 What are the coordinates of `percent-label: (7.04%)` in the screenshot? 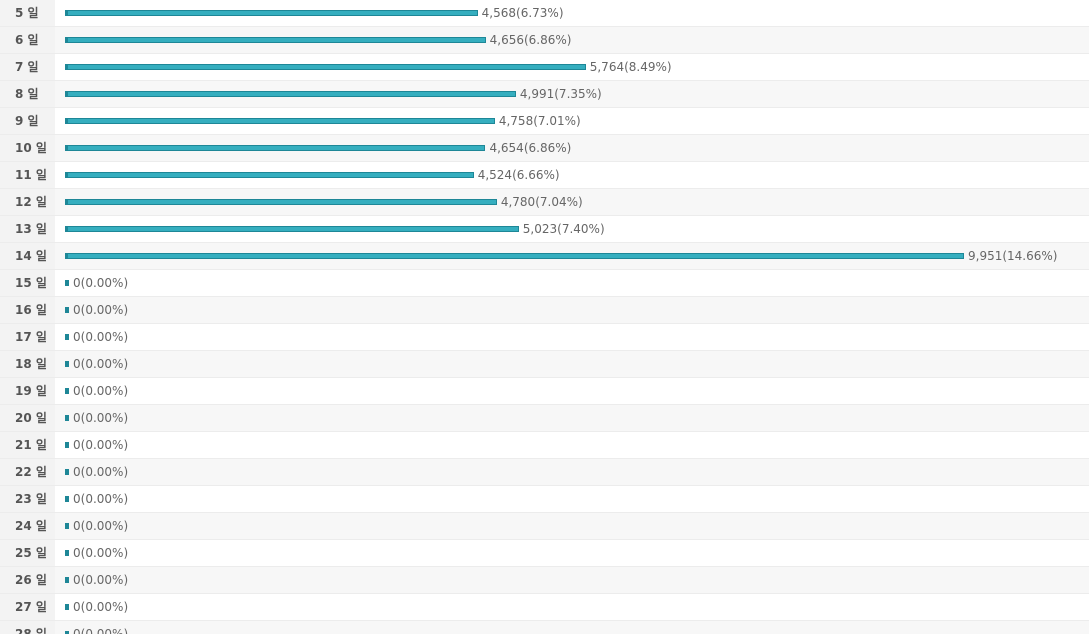 It's located at (559, 202).